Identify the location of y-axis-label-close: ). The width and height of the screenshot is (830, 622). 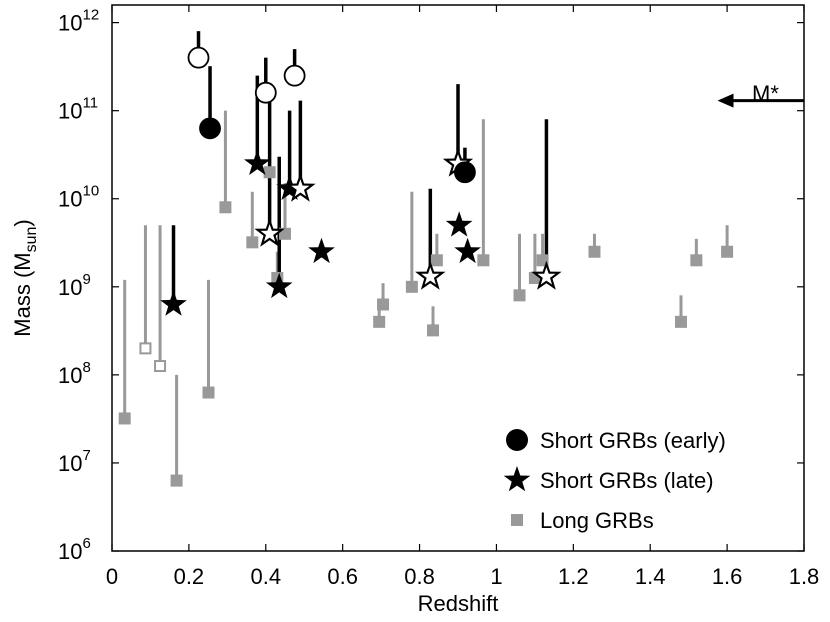
(22, 222).